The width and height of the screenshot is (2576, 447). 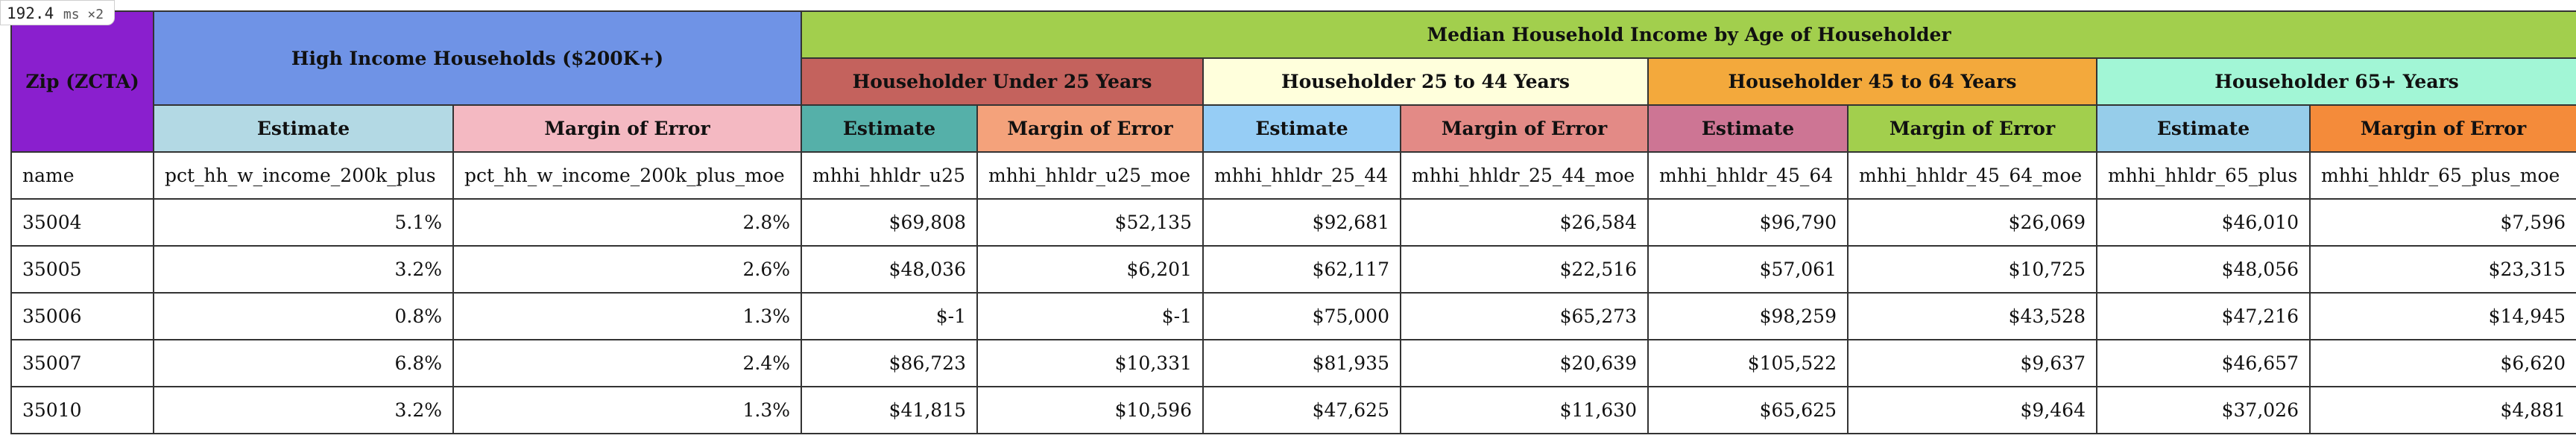 What do you see at coordinates (1090, 269) in the screenshot?
I see `value-cell: $6,201` at bounding box center [1090, 269].